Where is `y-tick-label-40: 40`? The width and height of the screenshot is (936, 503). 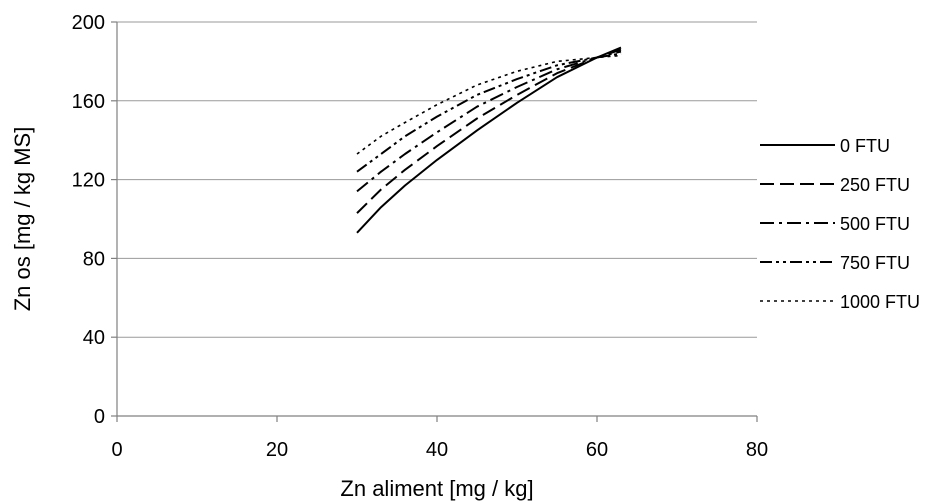
y-tick-label-40: 40 is located at coordinates (94, 338).